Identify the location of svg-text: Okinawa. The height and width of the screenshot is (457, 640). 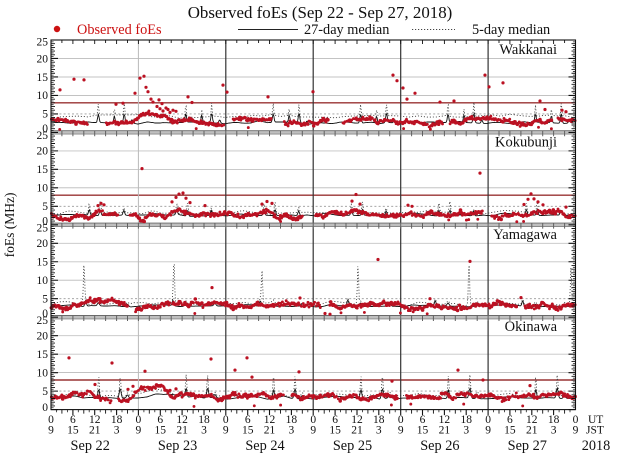
(531, 327).